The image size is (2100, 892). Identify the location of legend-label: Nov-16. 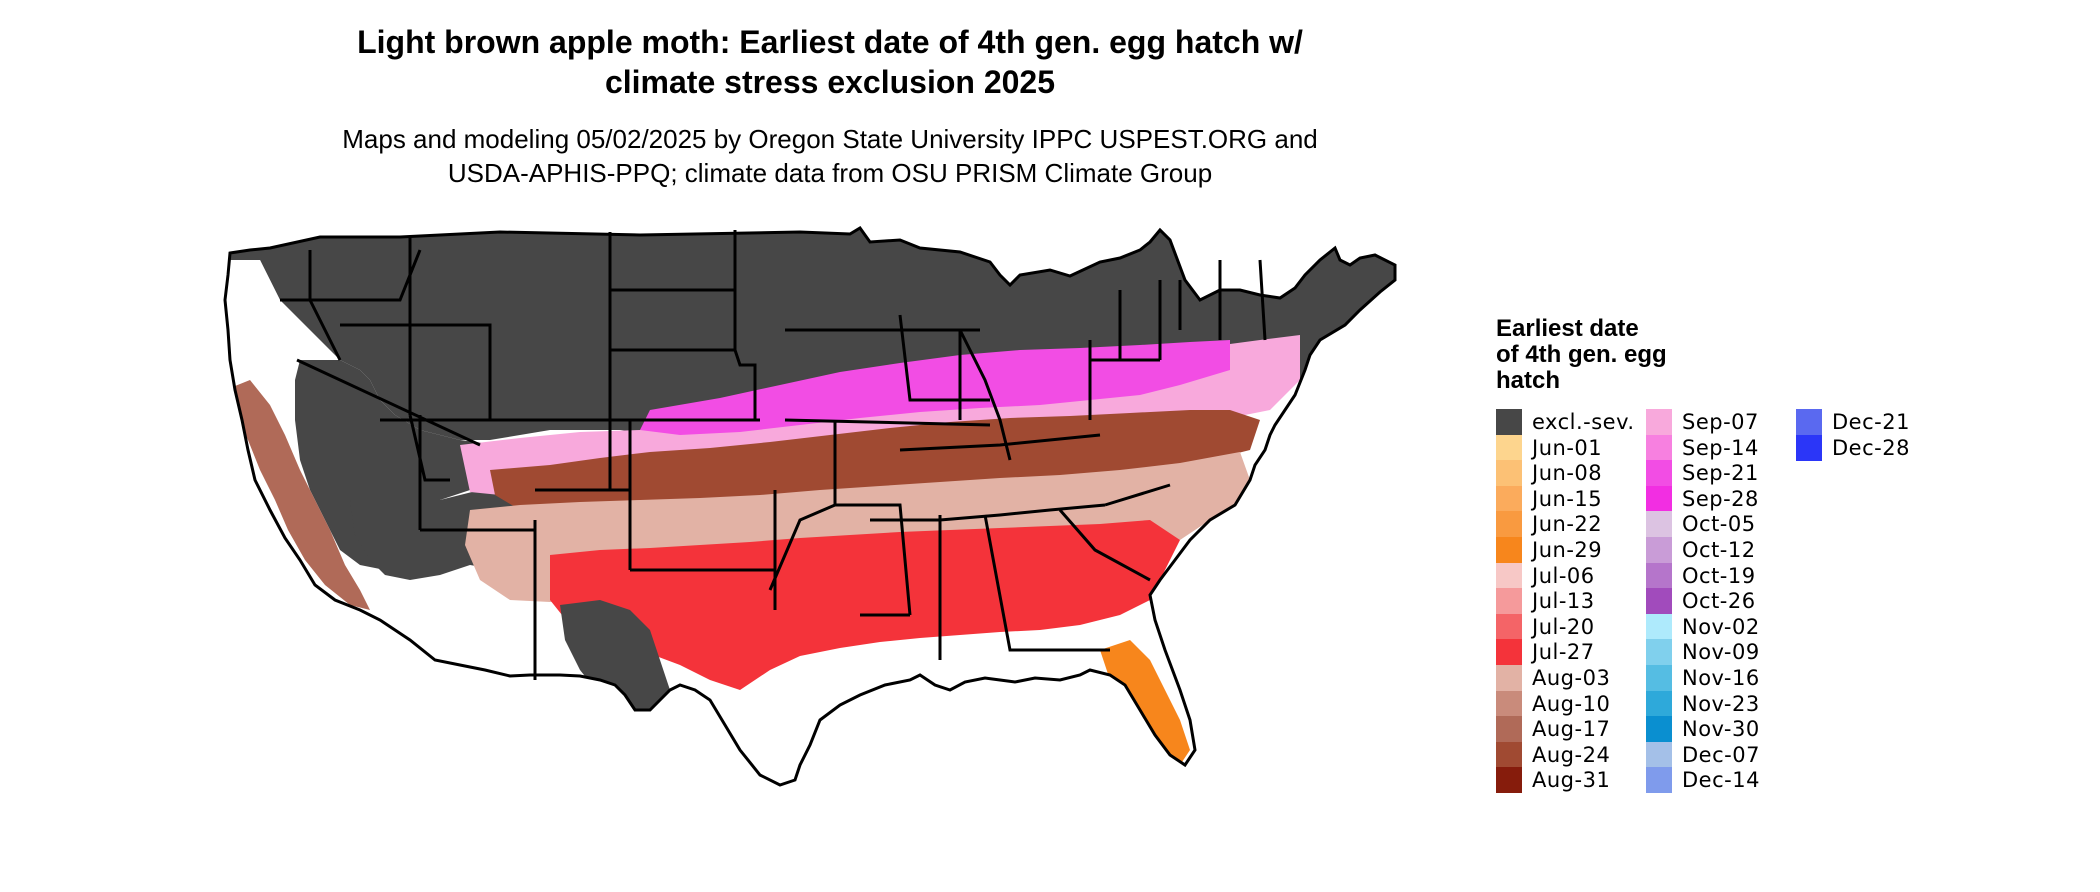
(1721, 678).